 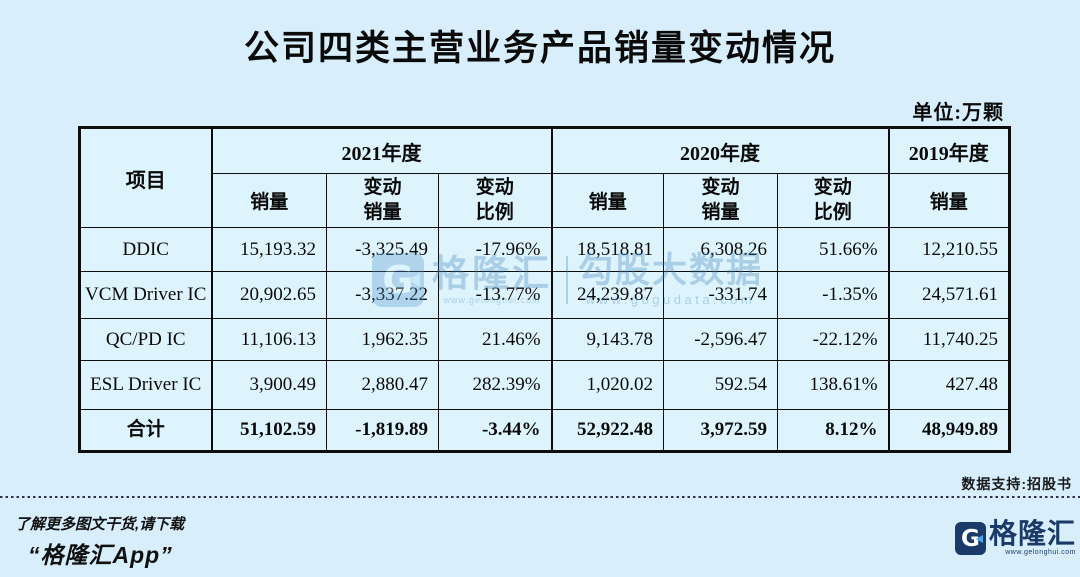 I want to click on cell-value: 2,880.47, so click(x=382, y=385).